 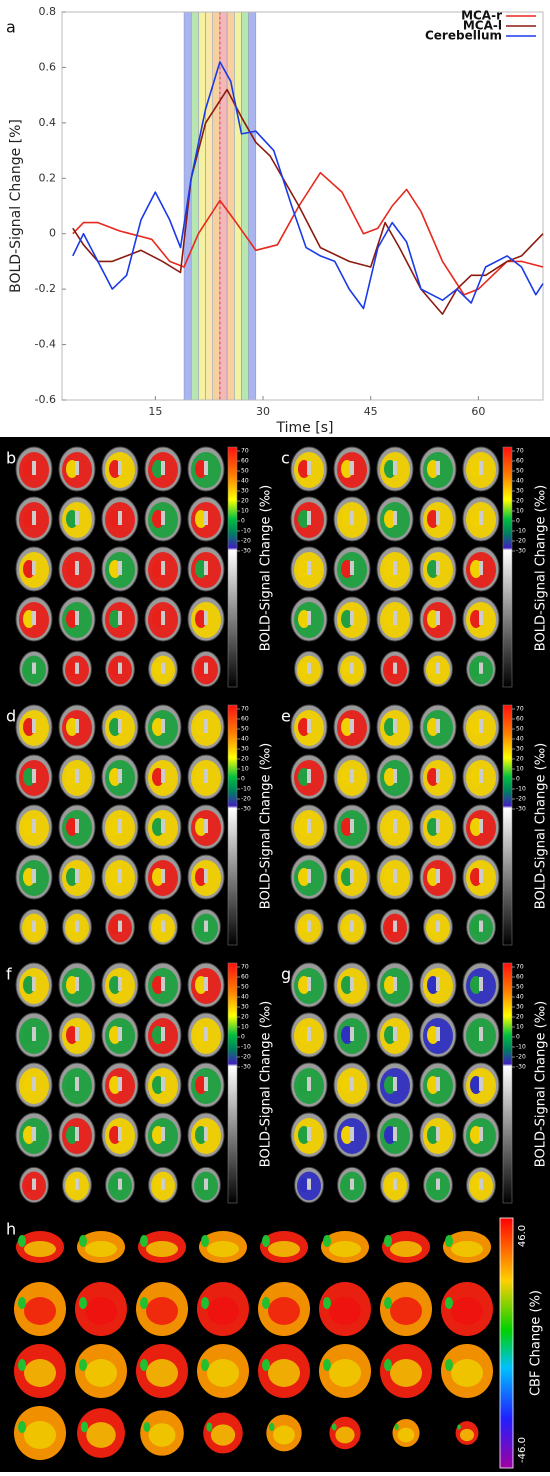 What do you see at coordinates (521, 1067) in the screenshot?
I see `colorbar-tick-label: -30` at bounding box center [521, 1067].